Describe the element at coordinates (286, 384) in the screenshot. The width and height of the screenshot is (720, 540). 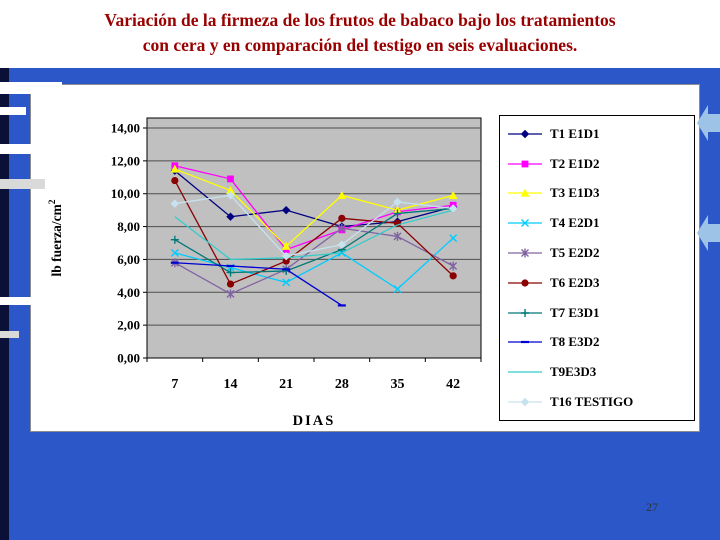
I see `svg-text: 21` at that location.